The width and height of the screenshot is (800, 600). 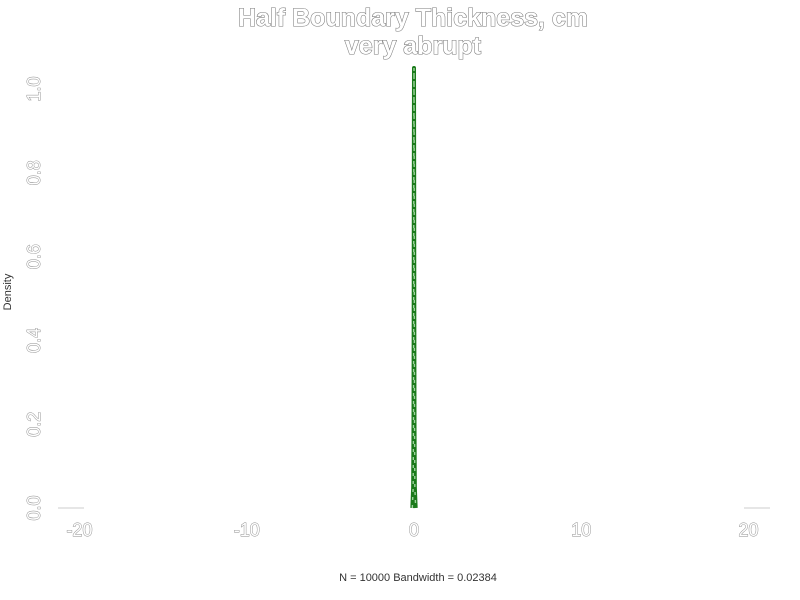 What do you see at coordinates (413, 46) in the screenshot?
I see `chart-subtitle: very abrupt` at bounding box center [413, 46].